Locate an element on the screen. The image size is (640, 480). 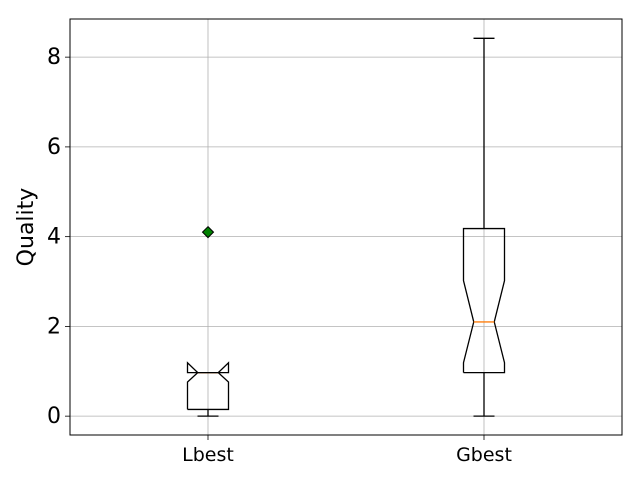
outlier-marker is located at coordinates (208, 232).